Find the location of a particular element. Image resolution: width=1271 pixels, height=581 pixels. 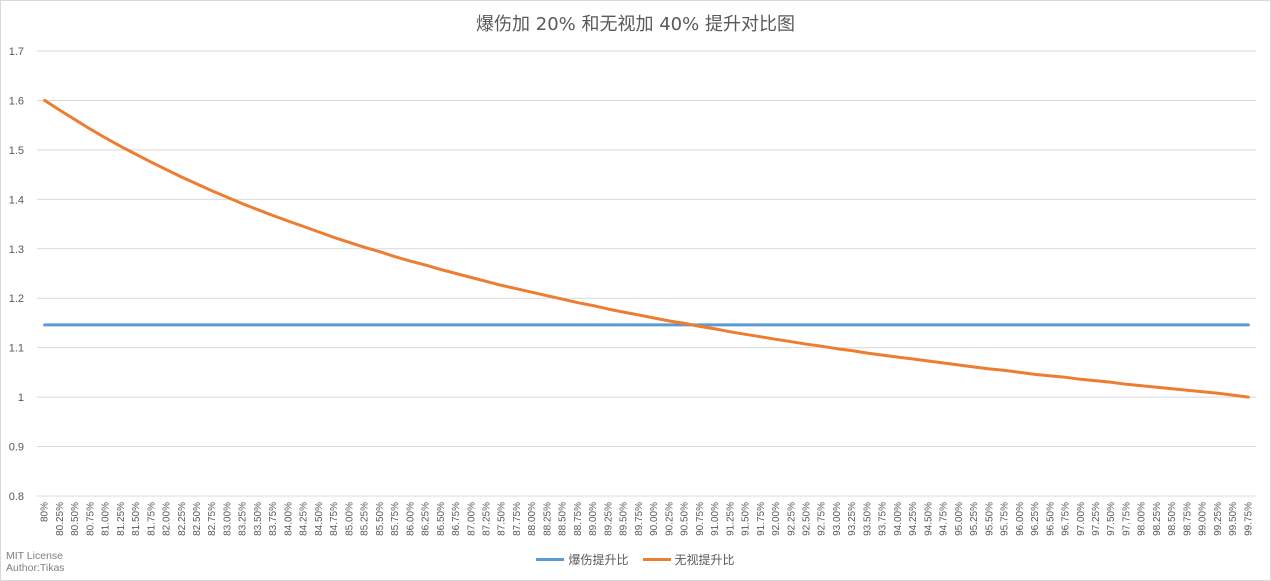

legend: 爆伤提升比 无视提升比 is located at coordinates (635, 559).